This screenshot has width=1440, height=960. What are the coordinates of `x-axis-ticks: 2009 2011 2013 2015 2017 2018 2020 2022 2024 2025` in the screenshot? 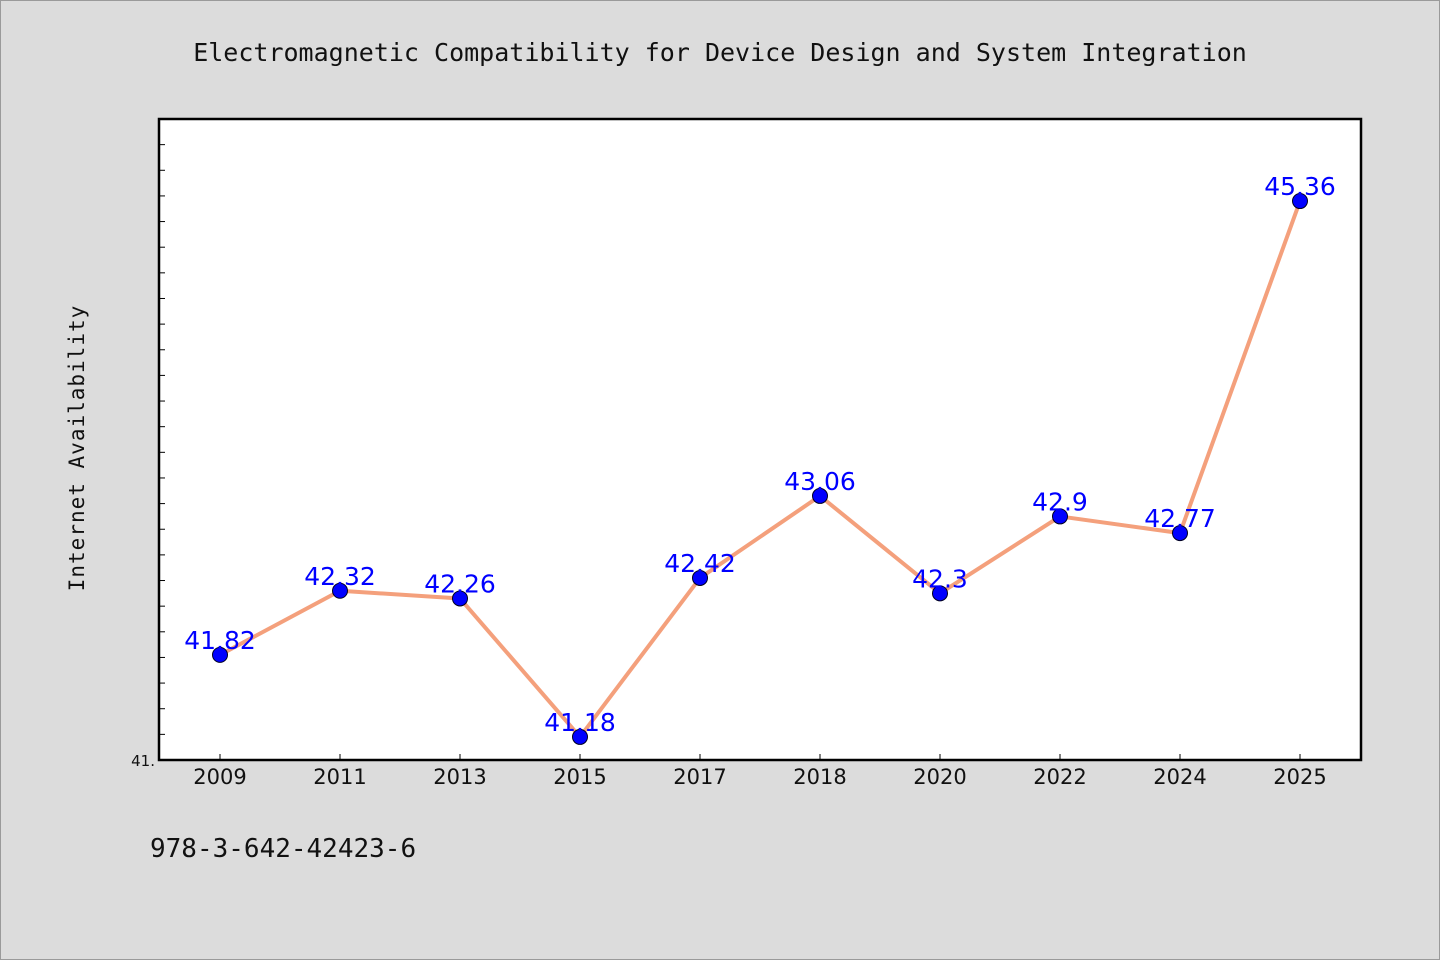 It's located at (760, 771).